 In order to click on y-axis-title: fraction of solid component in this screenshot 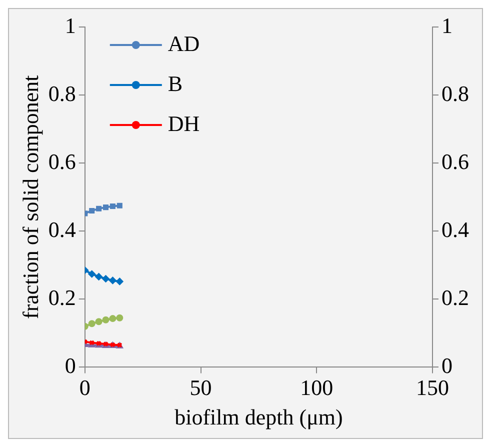, I will do `click(30, 197)`.